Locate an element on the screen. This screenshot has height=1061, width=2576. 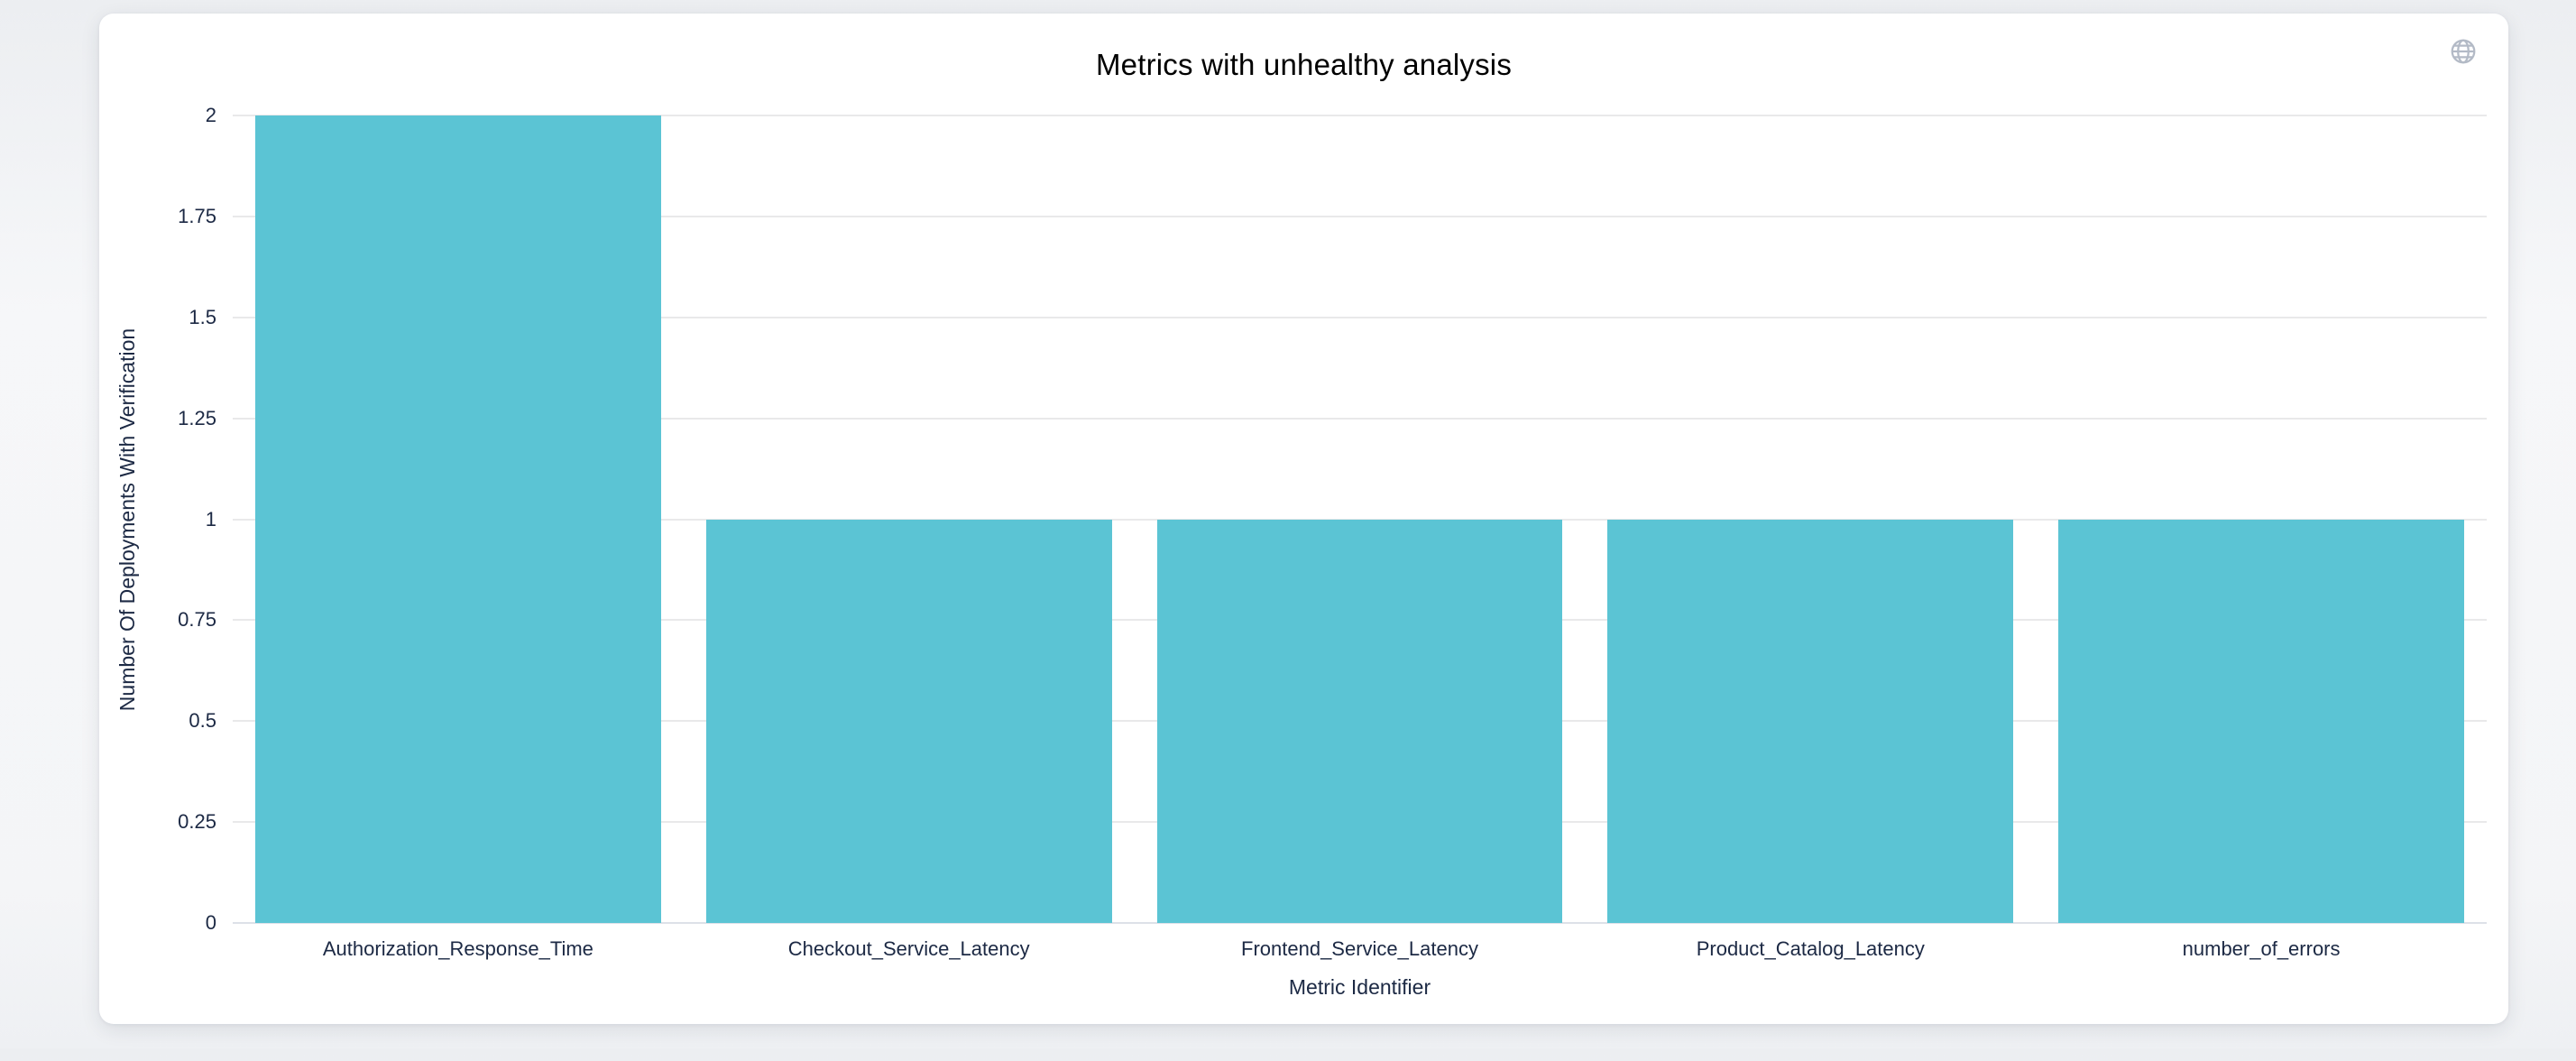
bar-Frontend_Service_Latency is located at coordinates (1359, 721).